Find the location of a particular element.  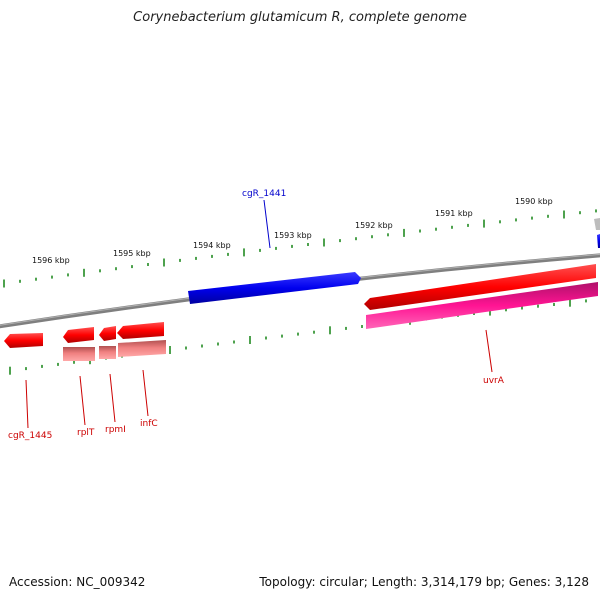

genome-backbone is located at coordinates (300, 291).